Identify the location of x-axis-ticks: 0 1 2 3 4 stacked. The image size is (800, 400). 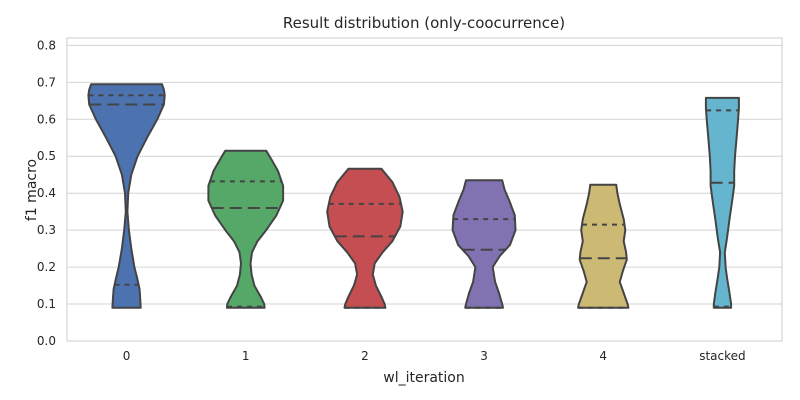
(434, 356).